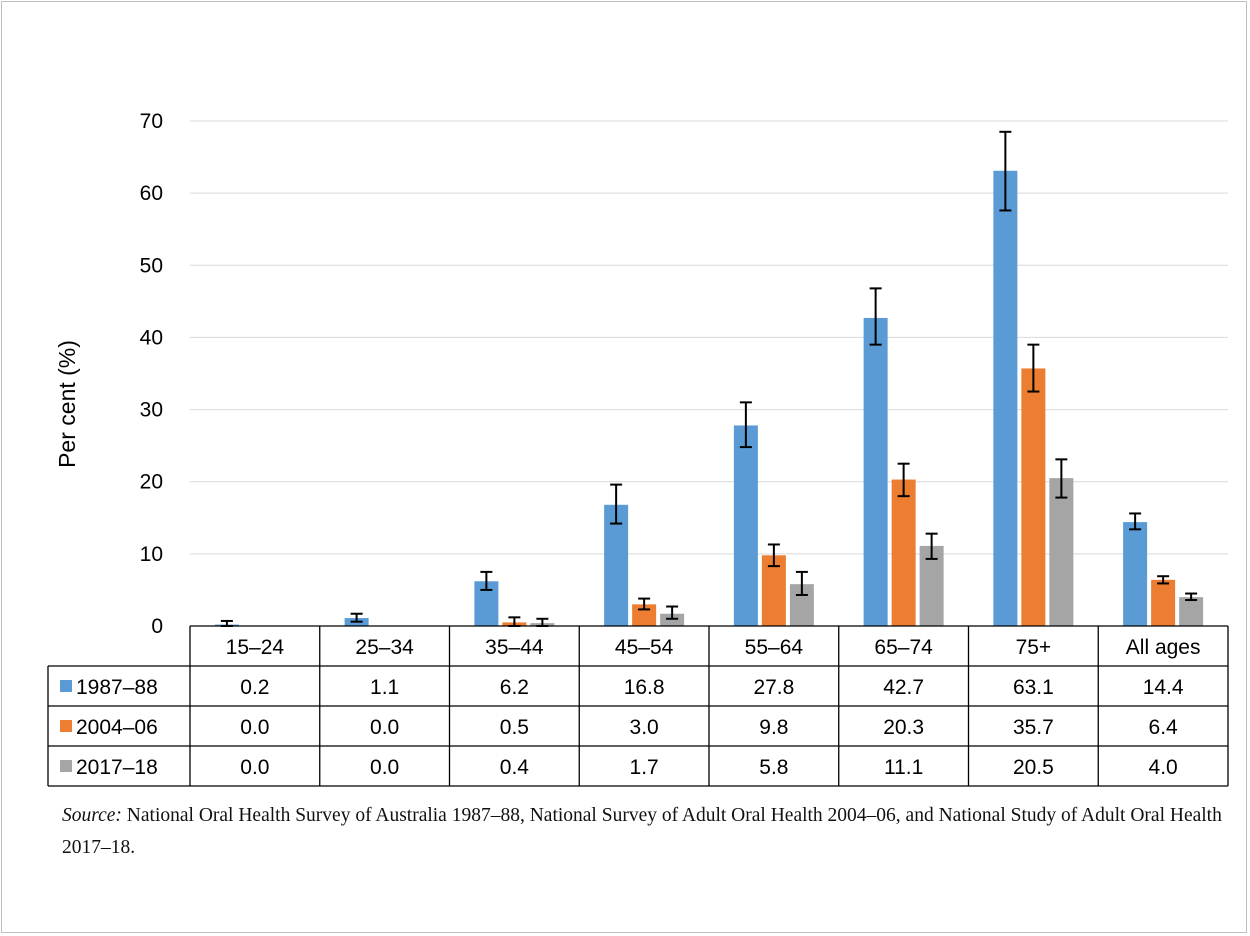 The image size is (1250, 936). What do you see at coordinates (117, 687) in the screenshot?
I see `legend-label: 1987–88` at bounding box center [117, 687].